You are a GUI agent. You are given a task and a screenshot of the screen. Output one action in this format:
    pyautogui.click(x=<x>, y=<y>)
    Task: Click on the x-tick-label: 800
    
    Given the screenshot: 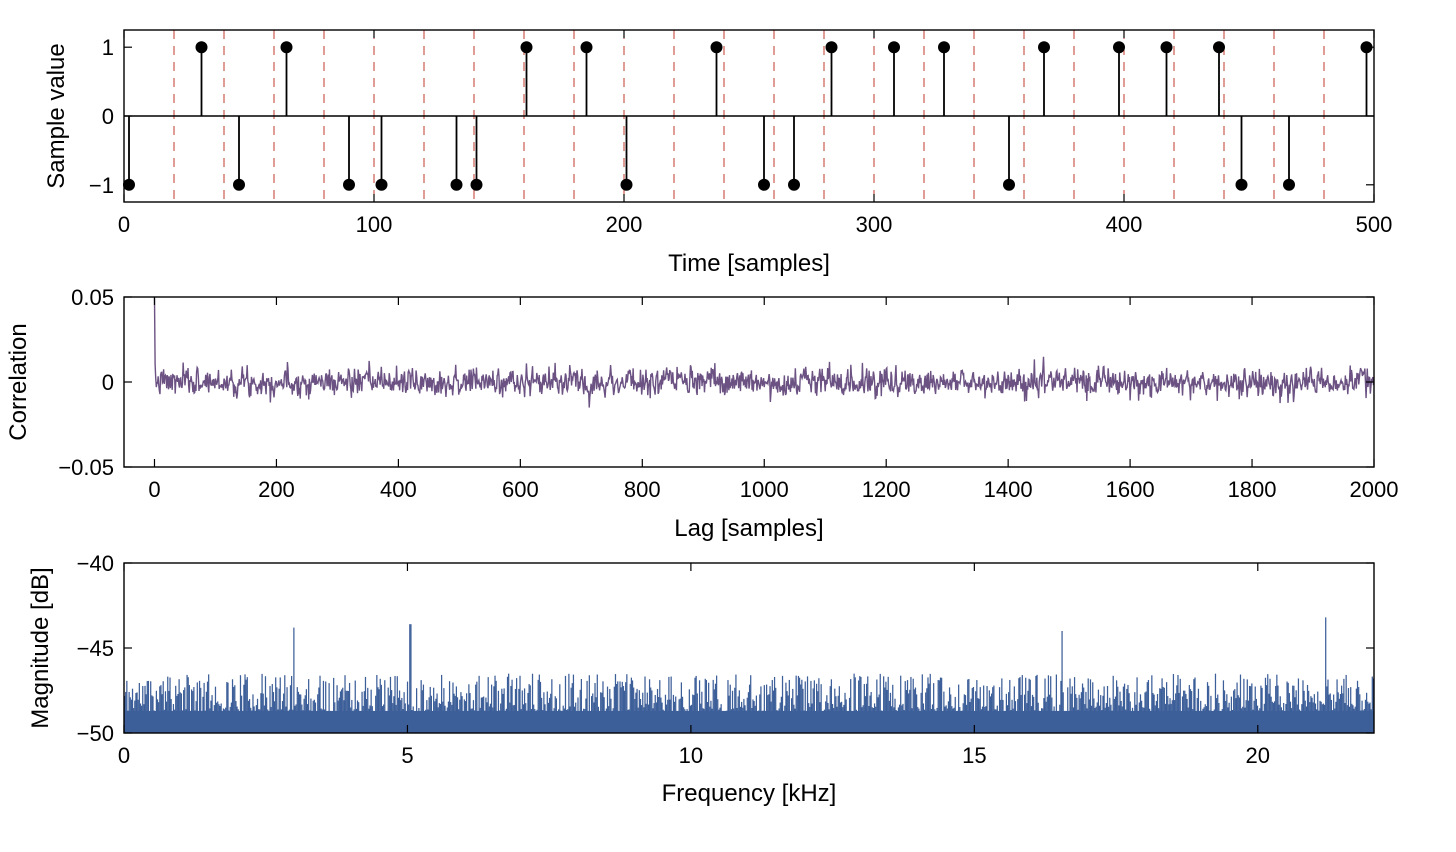 What is the action you would take?
    pyautogui.click(x=642, y=489)
    